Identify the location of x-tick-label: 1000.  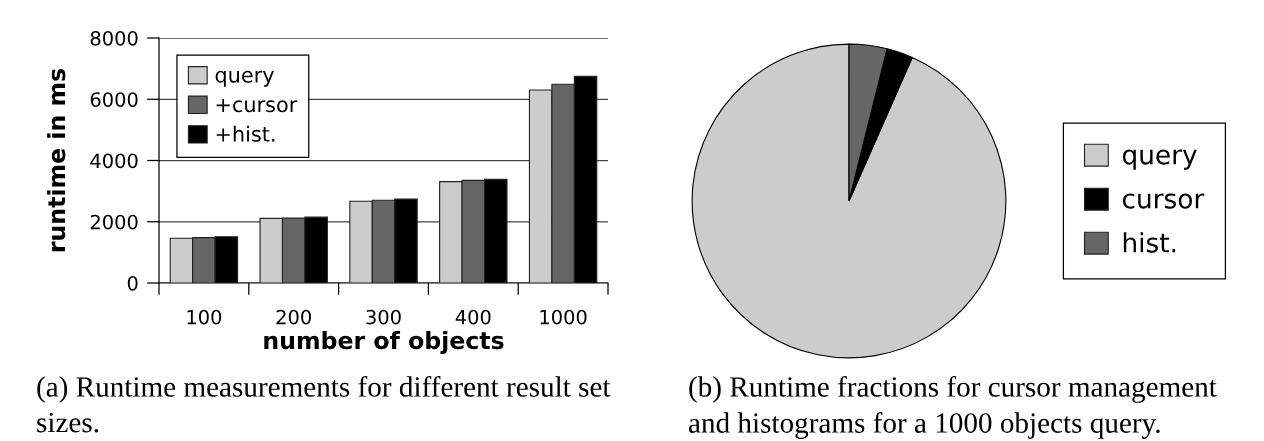
(563, 317).